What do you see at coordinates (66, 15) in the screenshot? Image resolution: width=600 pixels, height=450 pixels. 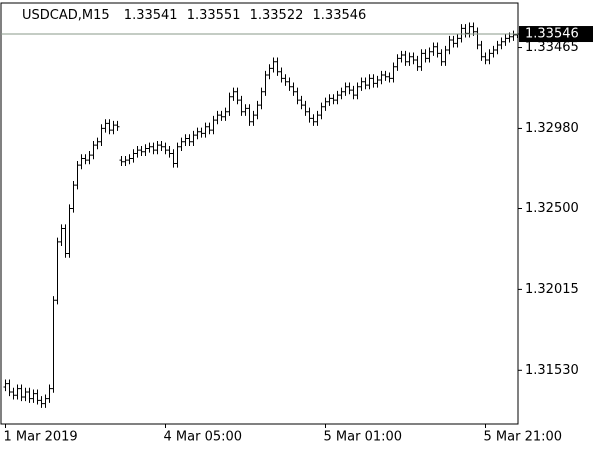 I see `symbol: USDCAD,M15` at bounding box center [66, 15].